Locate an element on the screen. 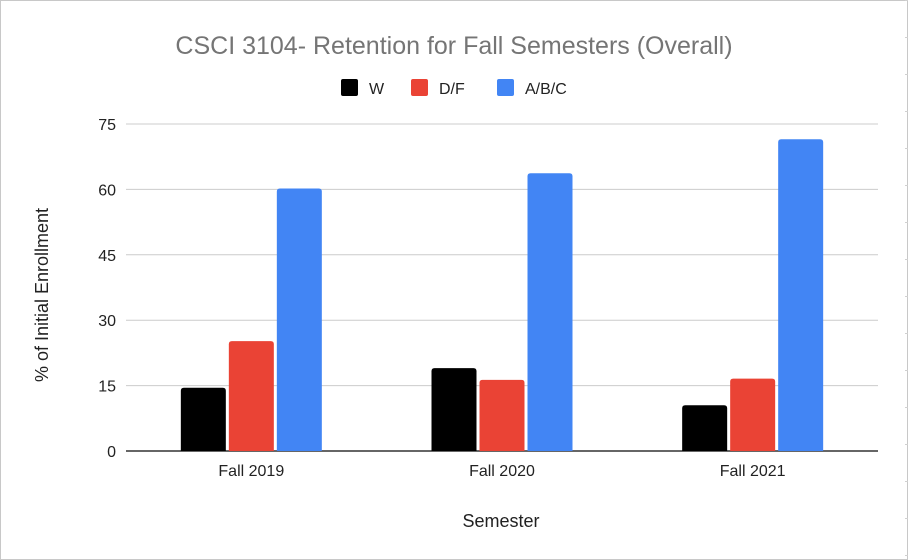 Image resolution: width=908 pixels, height=560 pixels. legend-label: D/F is located at coordinates (452, 89).